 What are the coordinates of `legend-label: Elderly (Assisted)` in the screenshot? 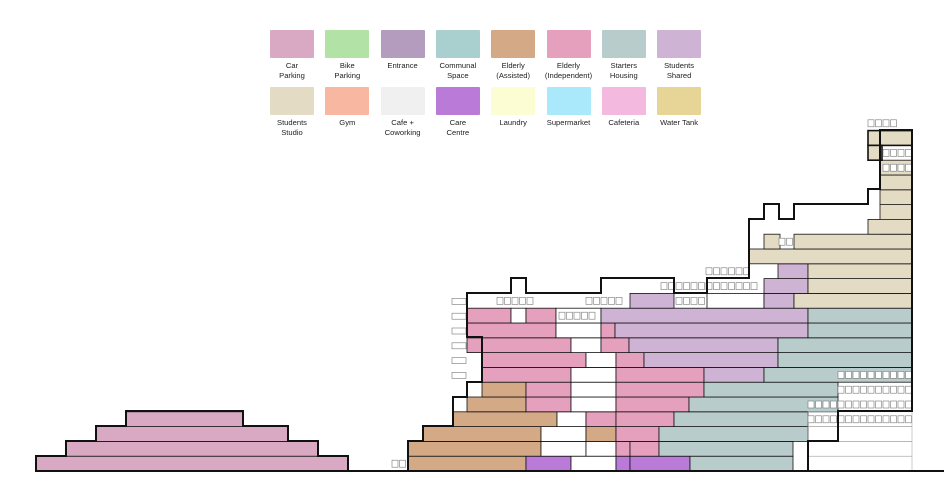 It's located at (513, 70).